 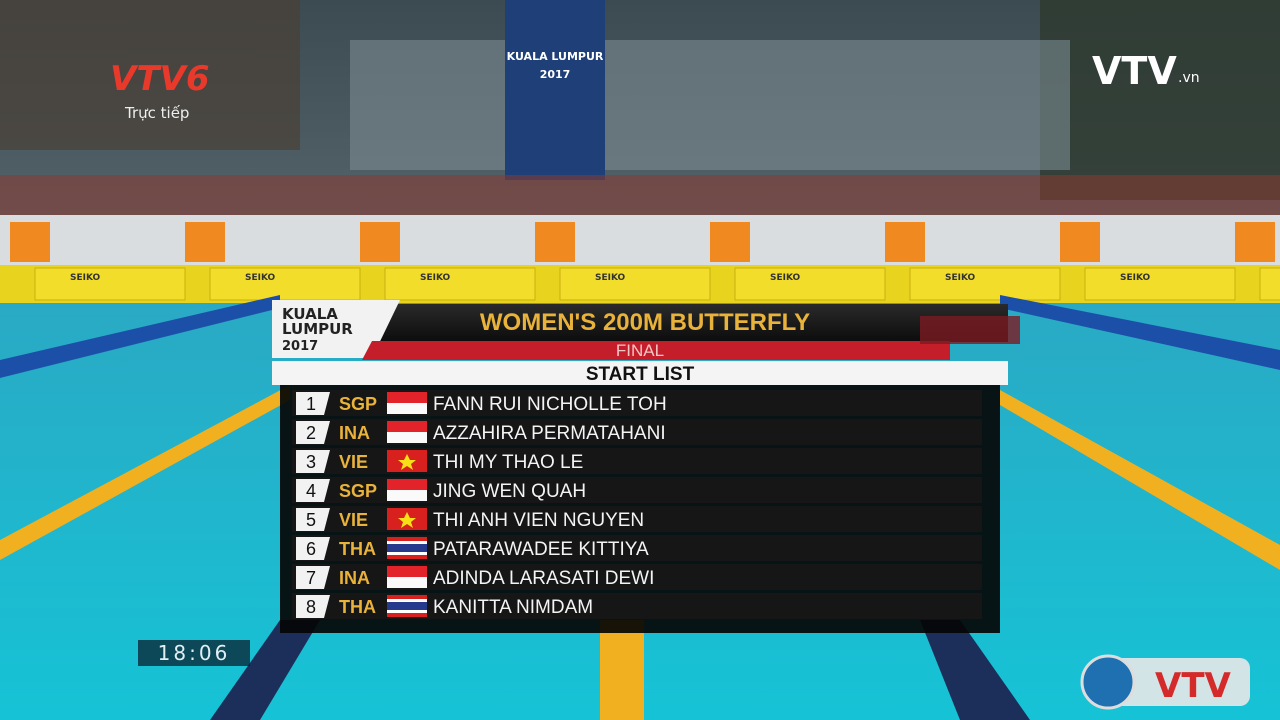 I want to click on athlete-name: THI MY THAO LE, so click(x=508, y=462).